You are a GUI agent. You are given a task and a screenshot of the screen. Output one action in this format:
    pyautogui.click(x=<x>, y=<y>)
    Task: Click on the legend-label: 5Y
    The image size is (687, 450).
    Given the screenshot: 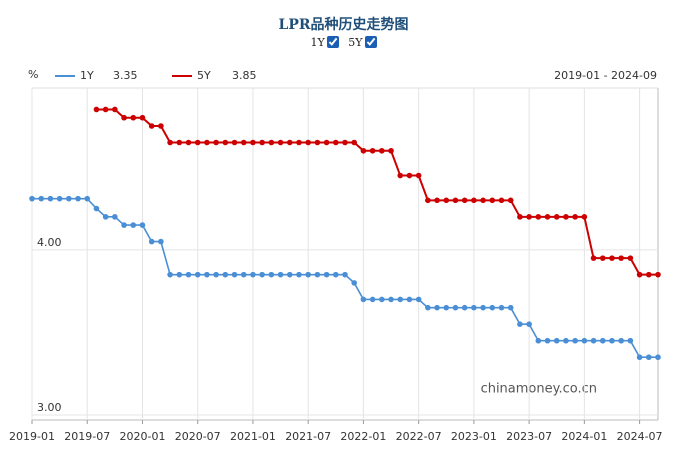 What is the action you would take?
    pyautogui.click(x=204, y=75)
    